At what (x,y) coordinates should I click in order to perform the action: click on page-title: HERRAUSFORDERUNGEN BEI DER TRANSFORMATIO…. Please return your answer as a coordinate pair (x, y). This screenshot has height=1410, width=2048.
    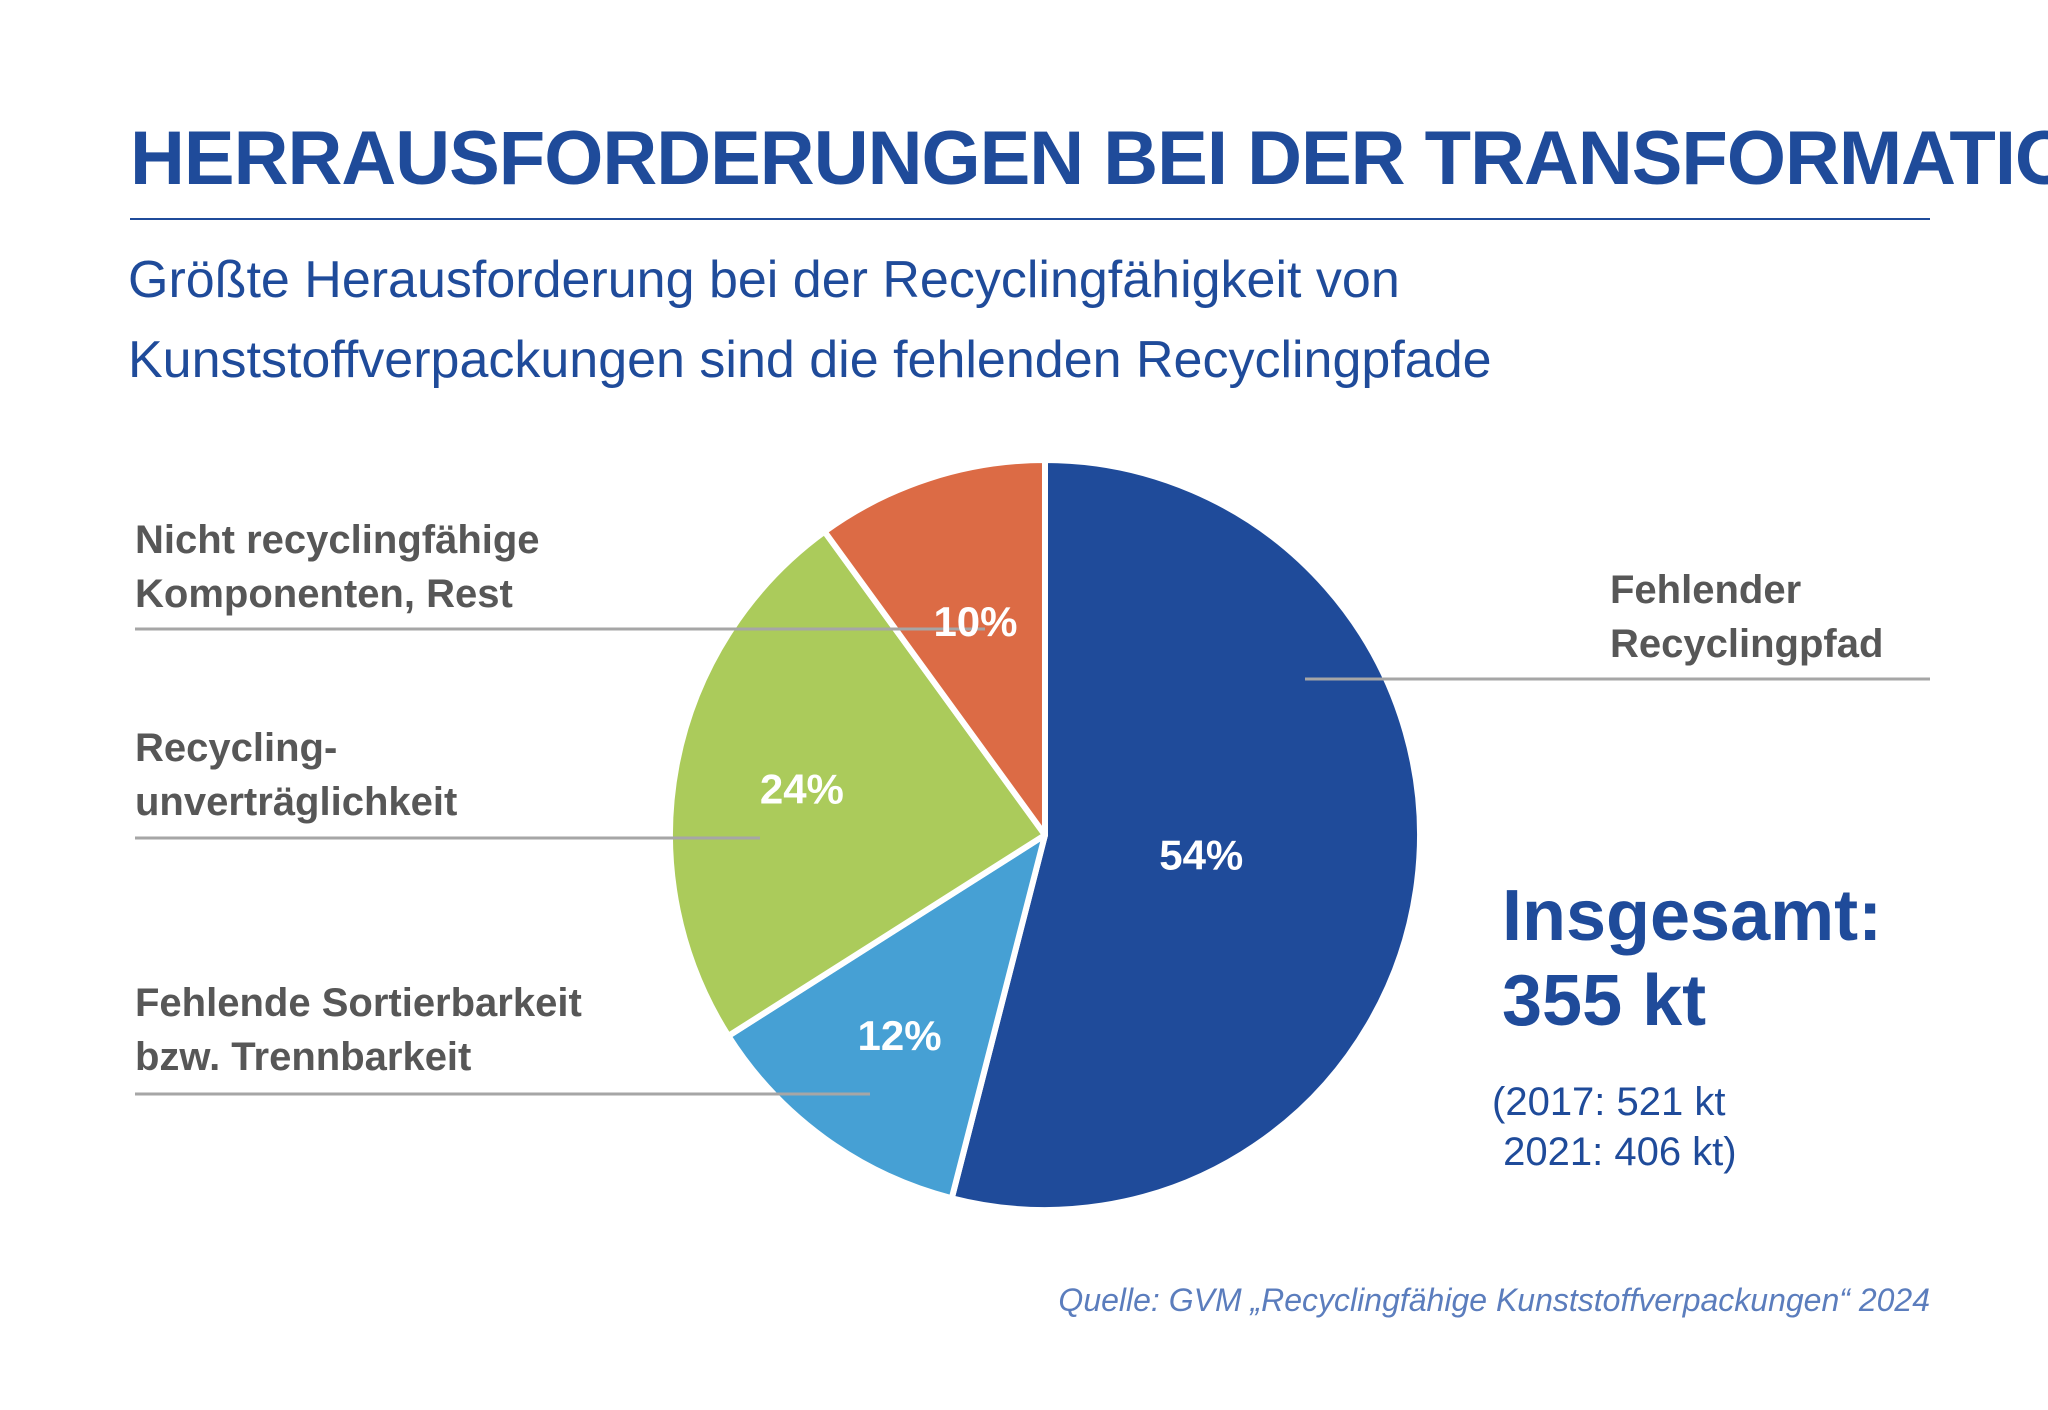
    Looking at the image, I should click on (1089, 158).